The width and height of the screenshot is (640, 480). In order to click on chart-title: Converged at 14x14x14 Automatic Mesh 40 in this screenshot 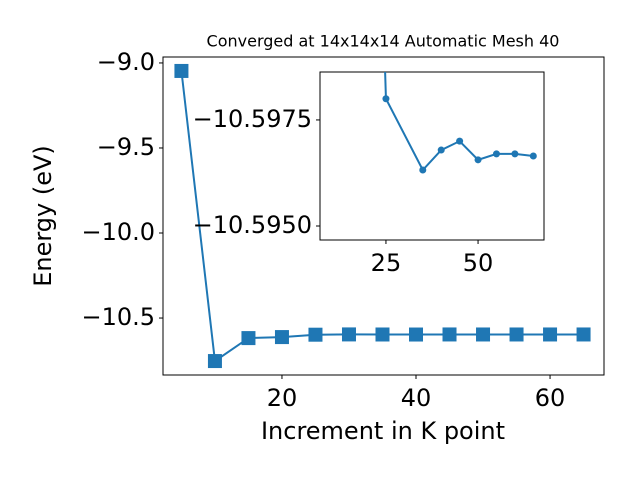, I will do `click(383, 41)`.